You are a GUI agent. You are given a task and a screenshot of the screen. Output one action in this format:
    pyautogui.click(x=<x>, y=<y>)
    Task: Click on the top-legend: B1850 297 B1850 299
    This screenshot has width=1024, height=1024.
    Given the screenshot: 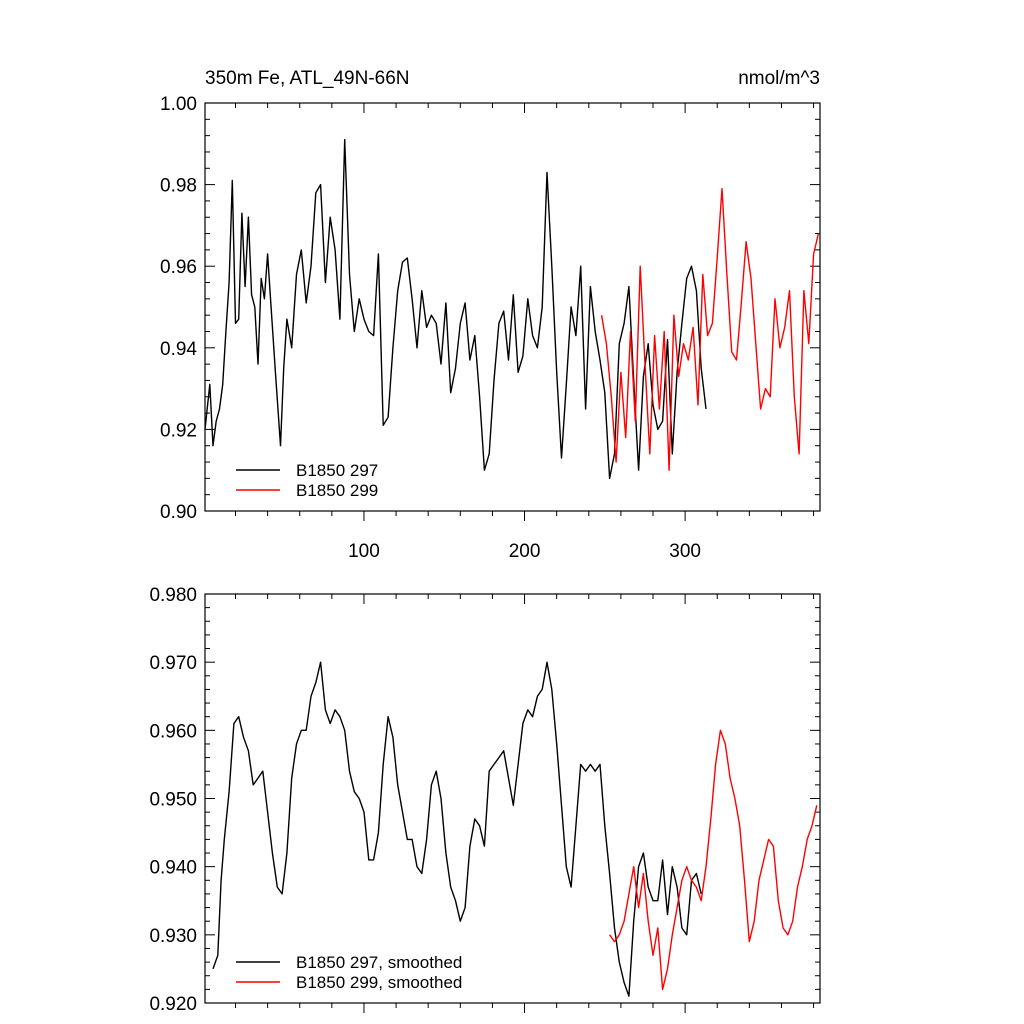 What is the action you would take?
    pyautogui.click(x=307, y=480)
    